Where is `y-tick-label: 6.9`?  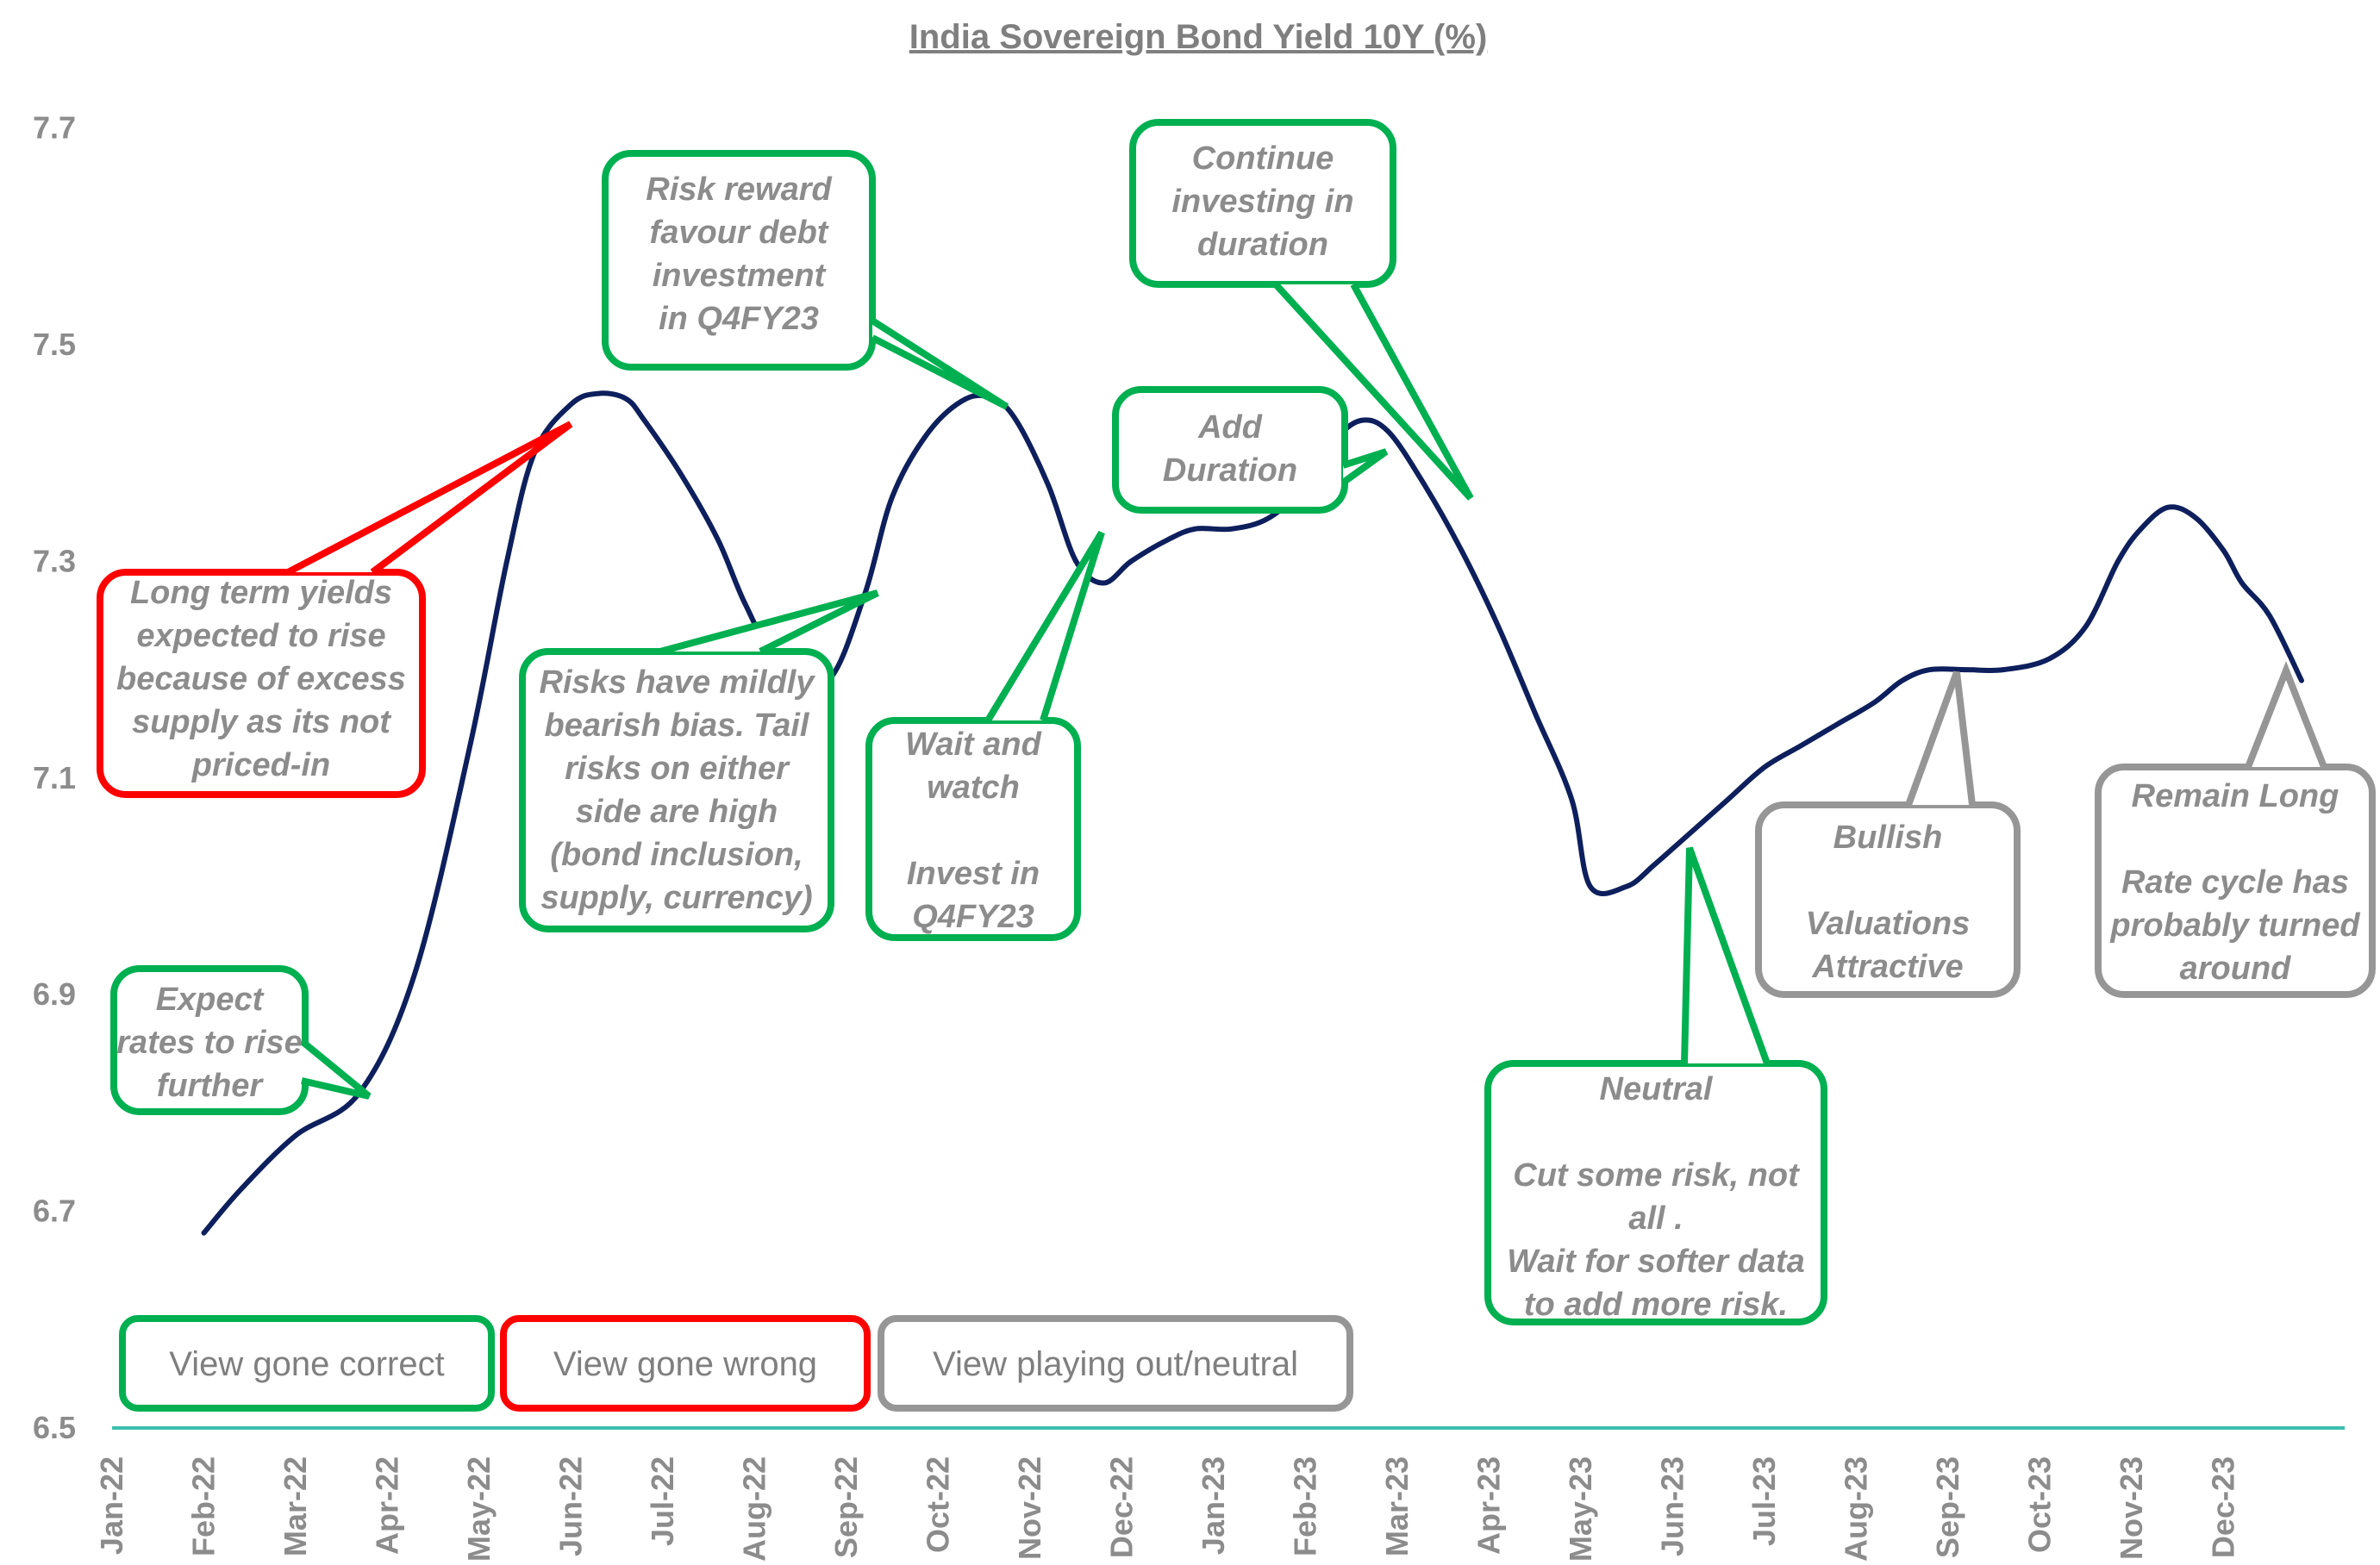 y-tick-label: 6.9 is located at coordinates (55, 994).